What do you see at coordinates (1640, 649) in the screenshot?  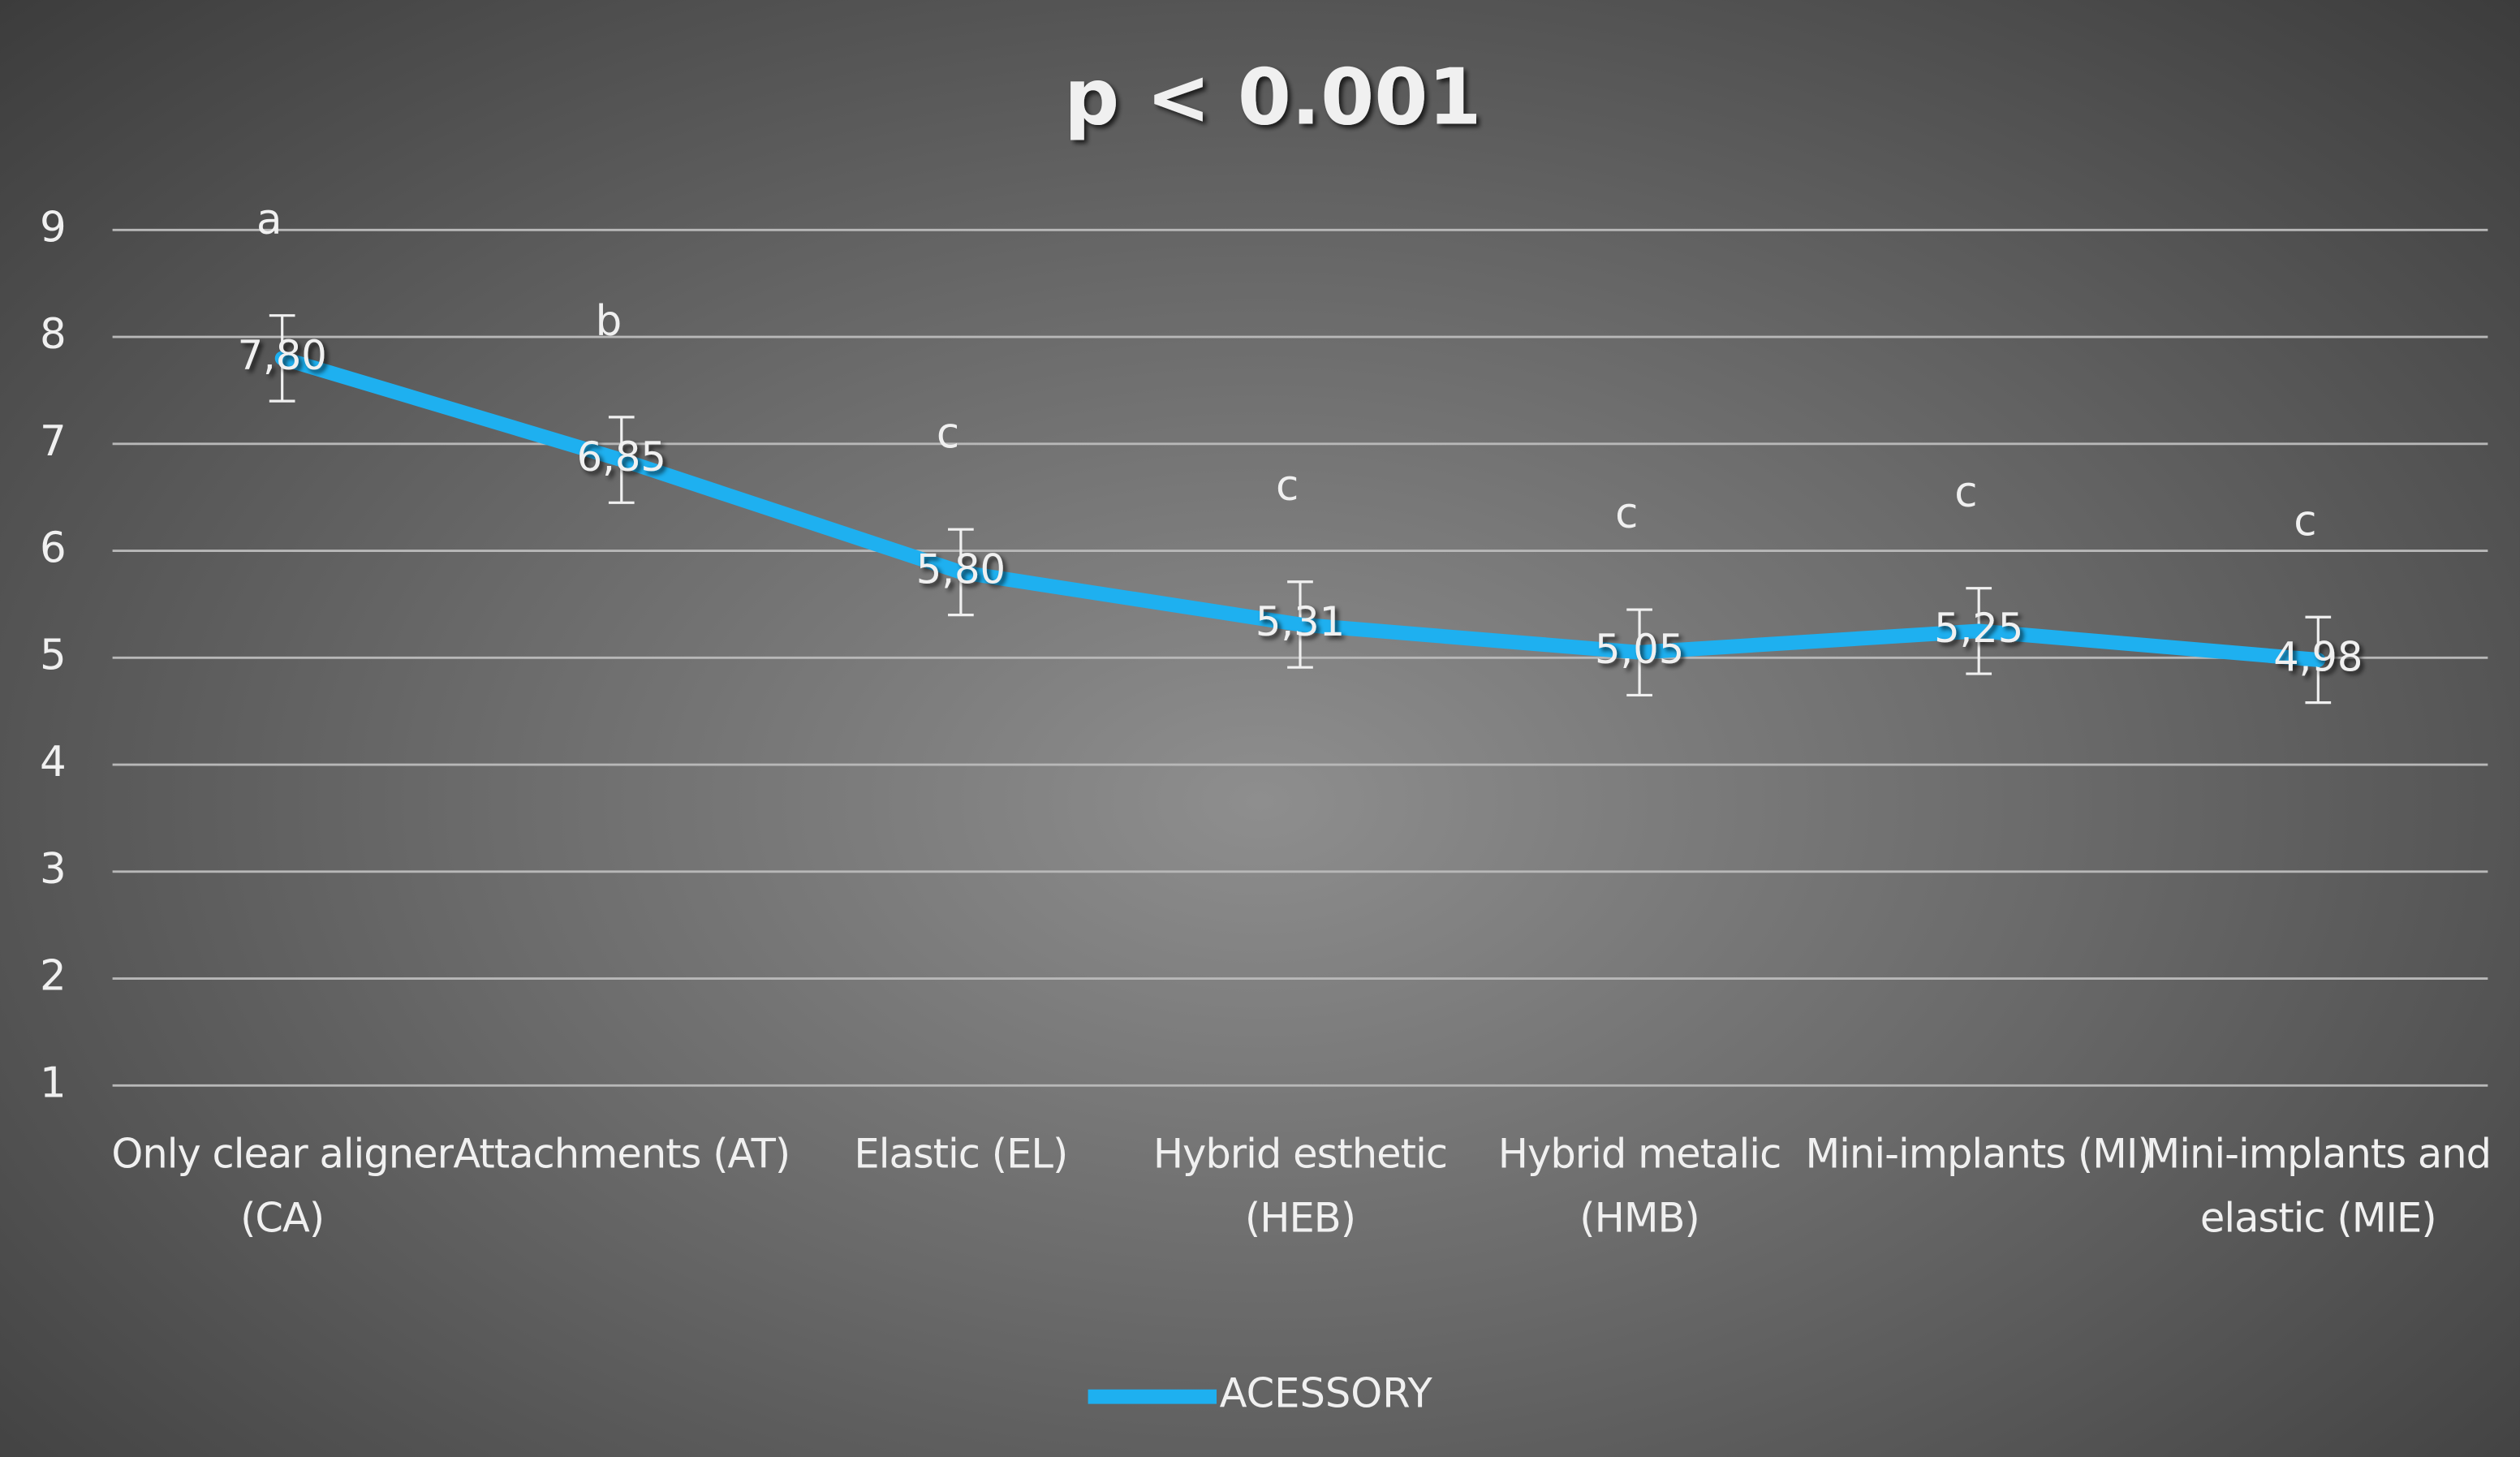 I see `data-label: 5,05` at bounding box center [1640, 649].